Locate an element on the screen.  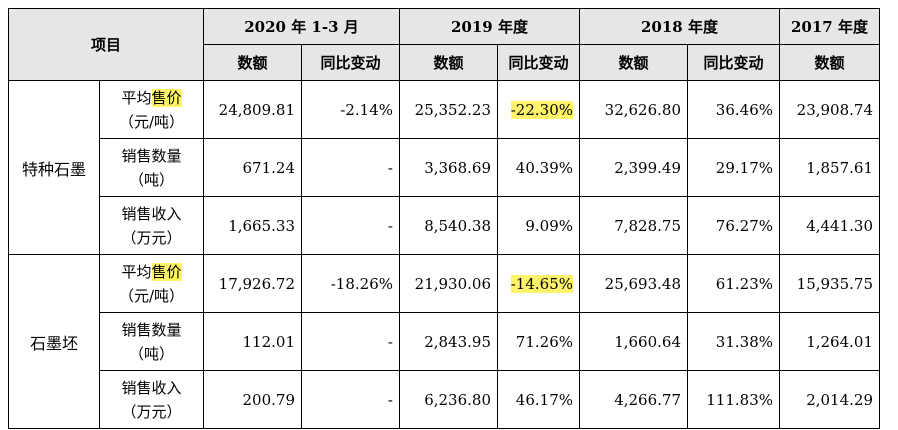
value-2017: 23,908.74 is located at coordinates (829, 109).